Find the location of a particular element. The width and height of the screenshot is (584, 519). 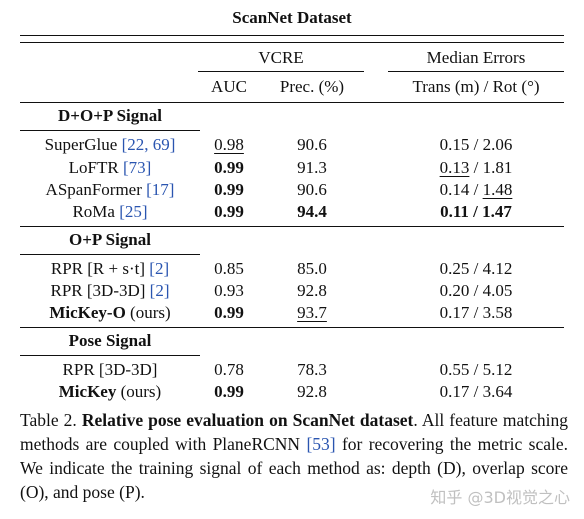

method-cell: RoMa [25] is located at coordinates (110, 211).